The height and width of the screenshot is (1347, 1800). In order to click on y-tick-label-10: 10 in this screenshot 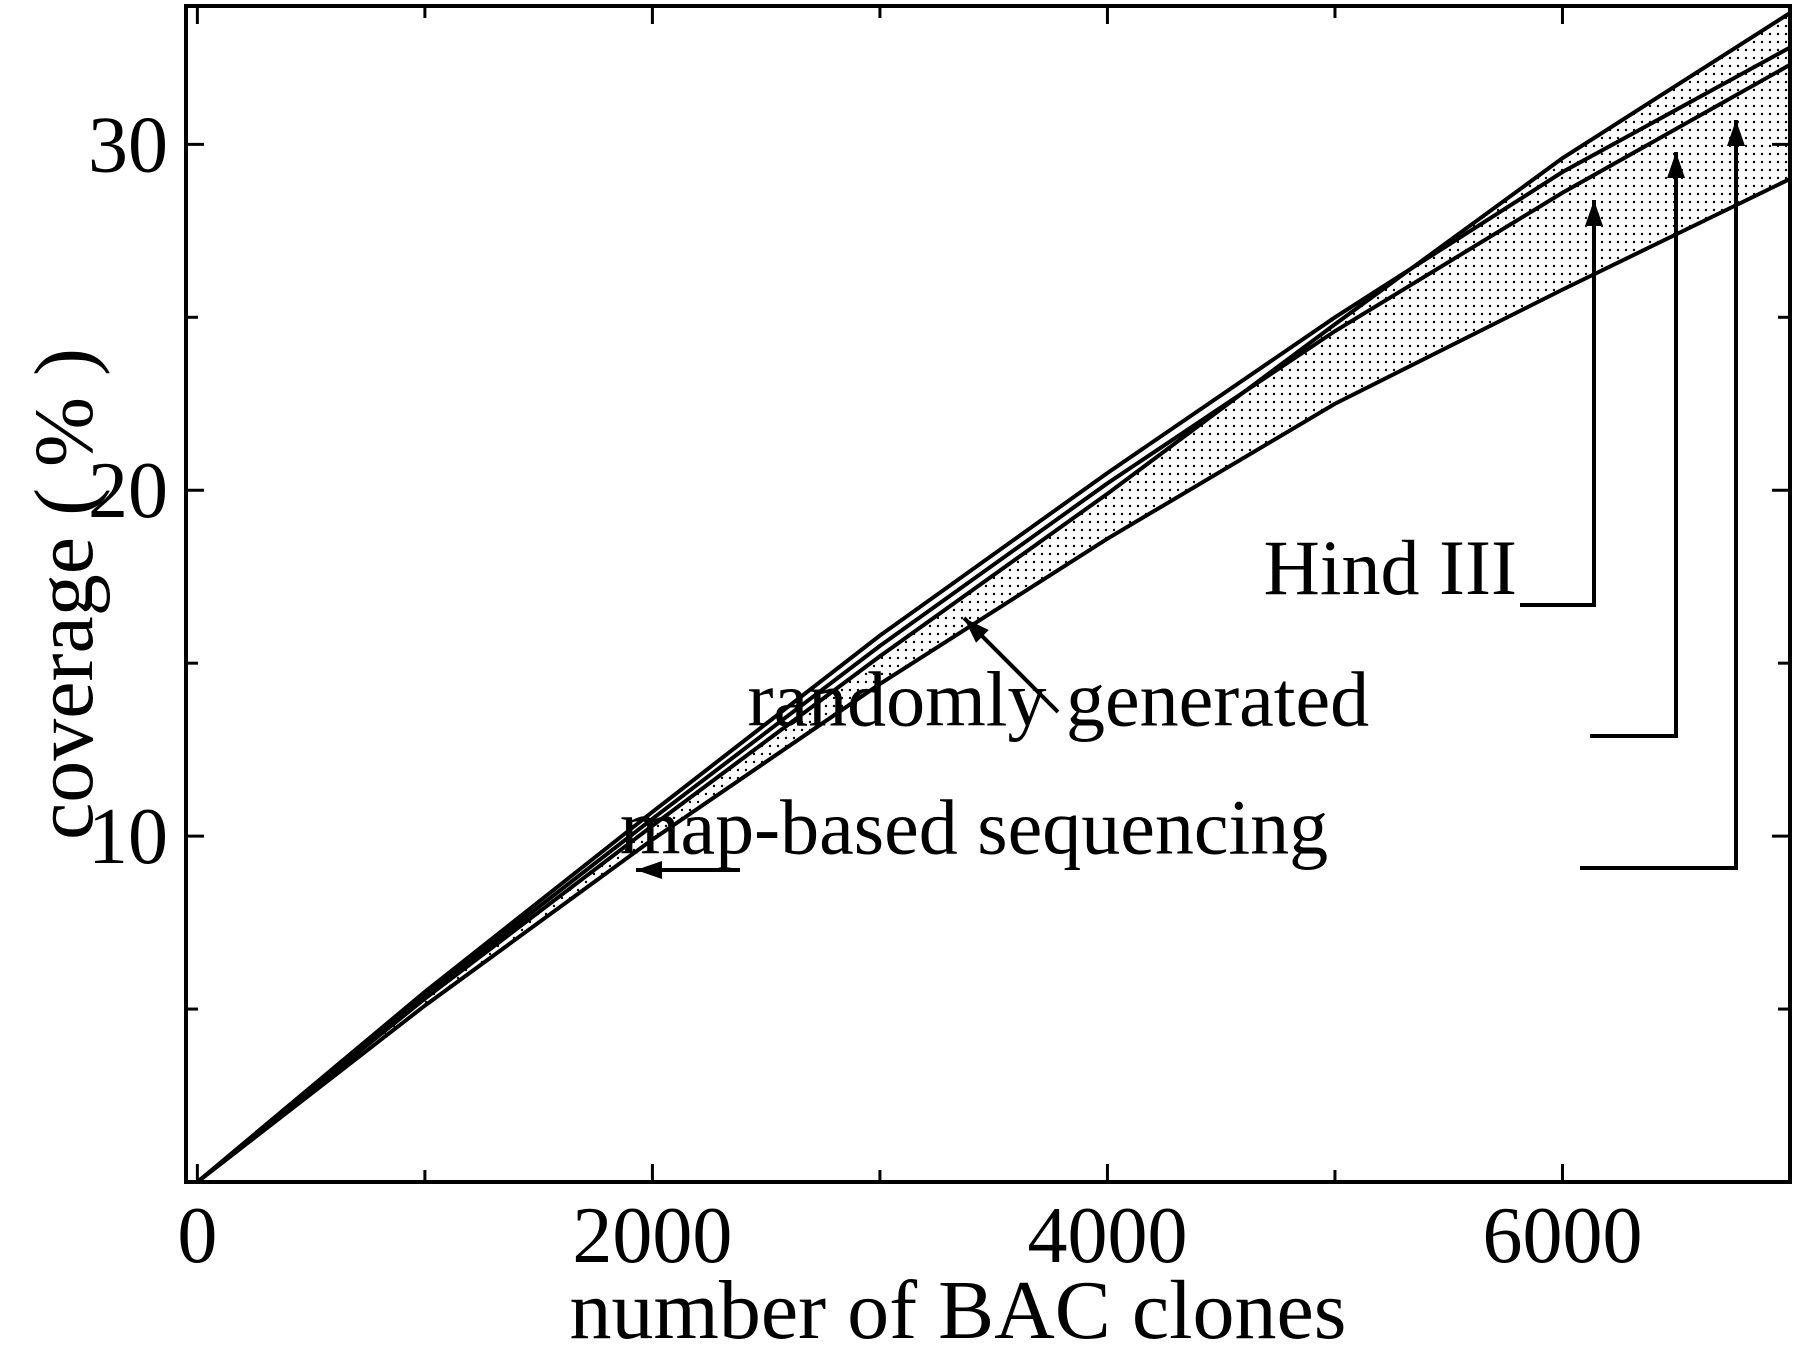, I will do `click(128, 837)`.